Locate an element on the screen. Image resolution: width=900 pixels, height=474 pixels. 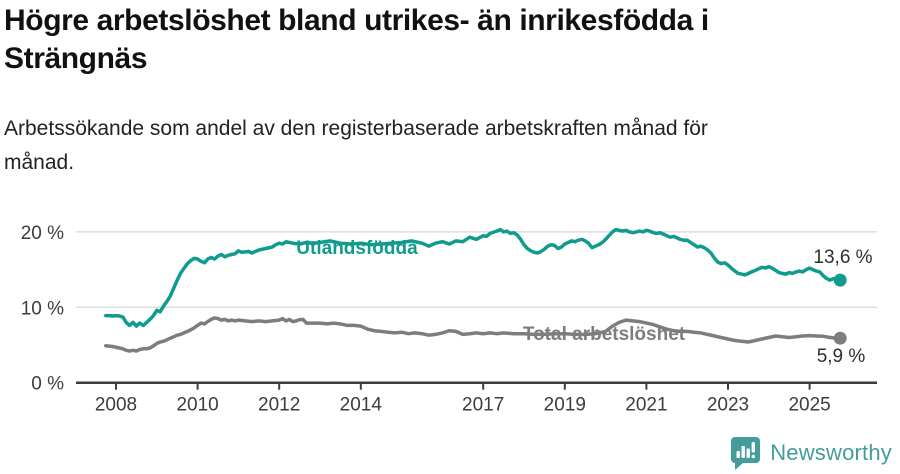
x-tick-label-2014: 2014 is located at coordinates (361, 405).